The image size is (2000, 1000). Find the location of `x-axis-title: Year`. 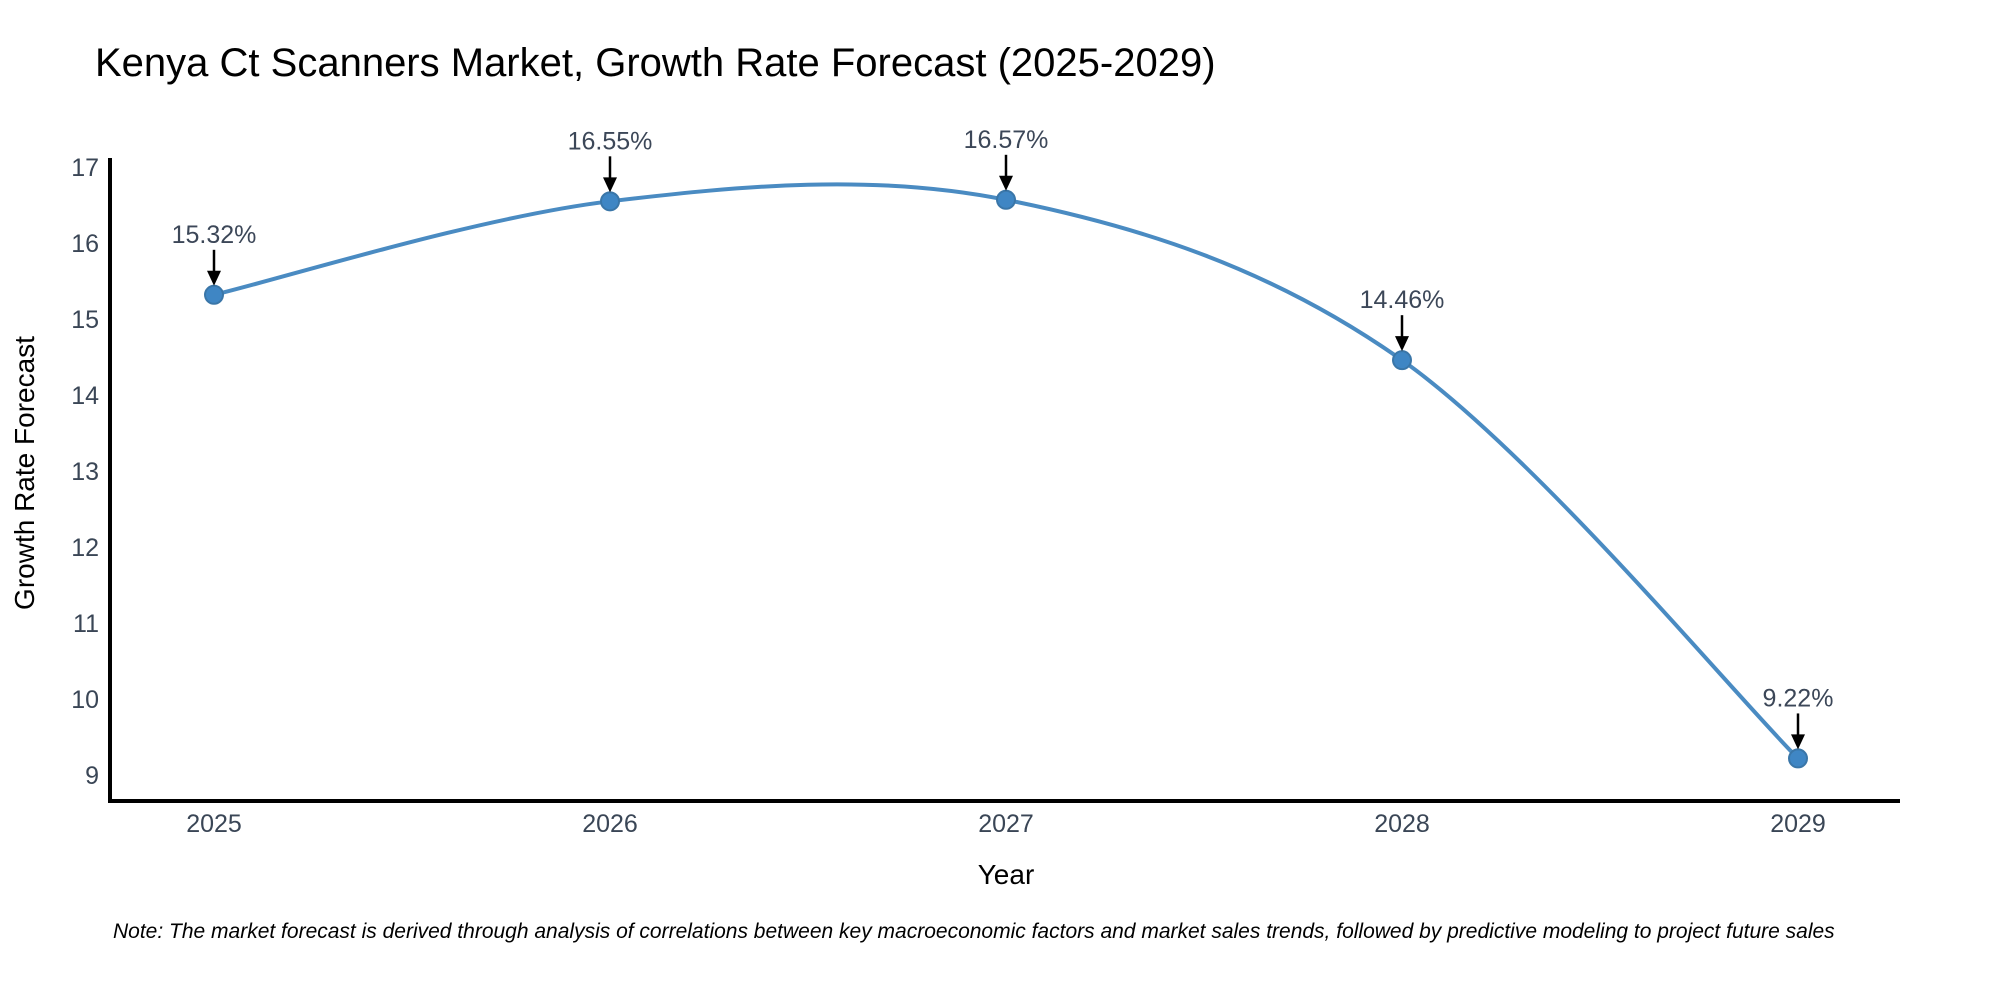

x-axis-title: Year is located at coordinates (1006, 874).